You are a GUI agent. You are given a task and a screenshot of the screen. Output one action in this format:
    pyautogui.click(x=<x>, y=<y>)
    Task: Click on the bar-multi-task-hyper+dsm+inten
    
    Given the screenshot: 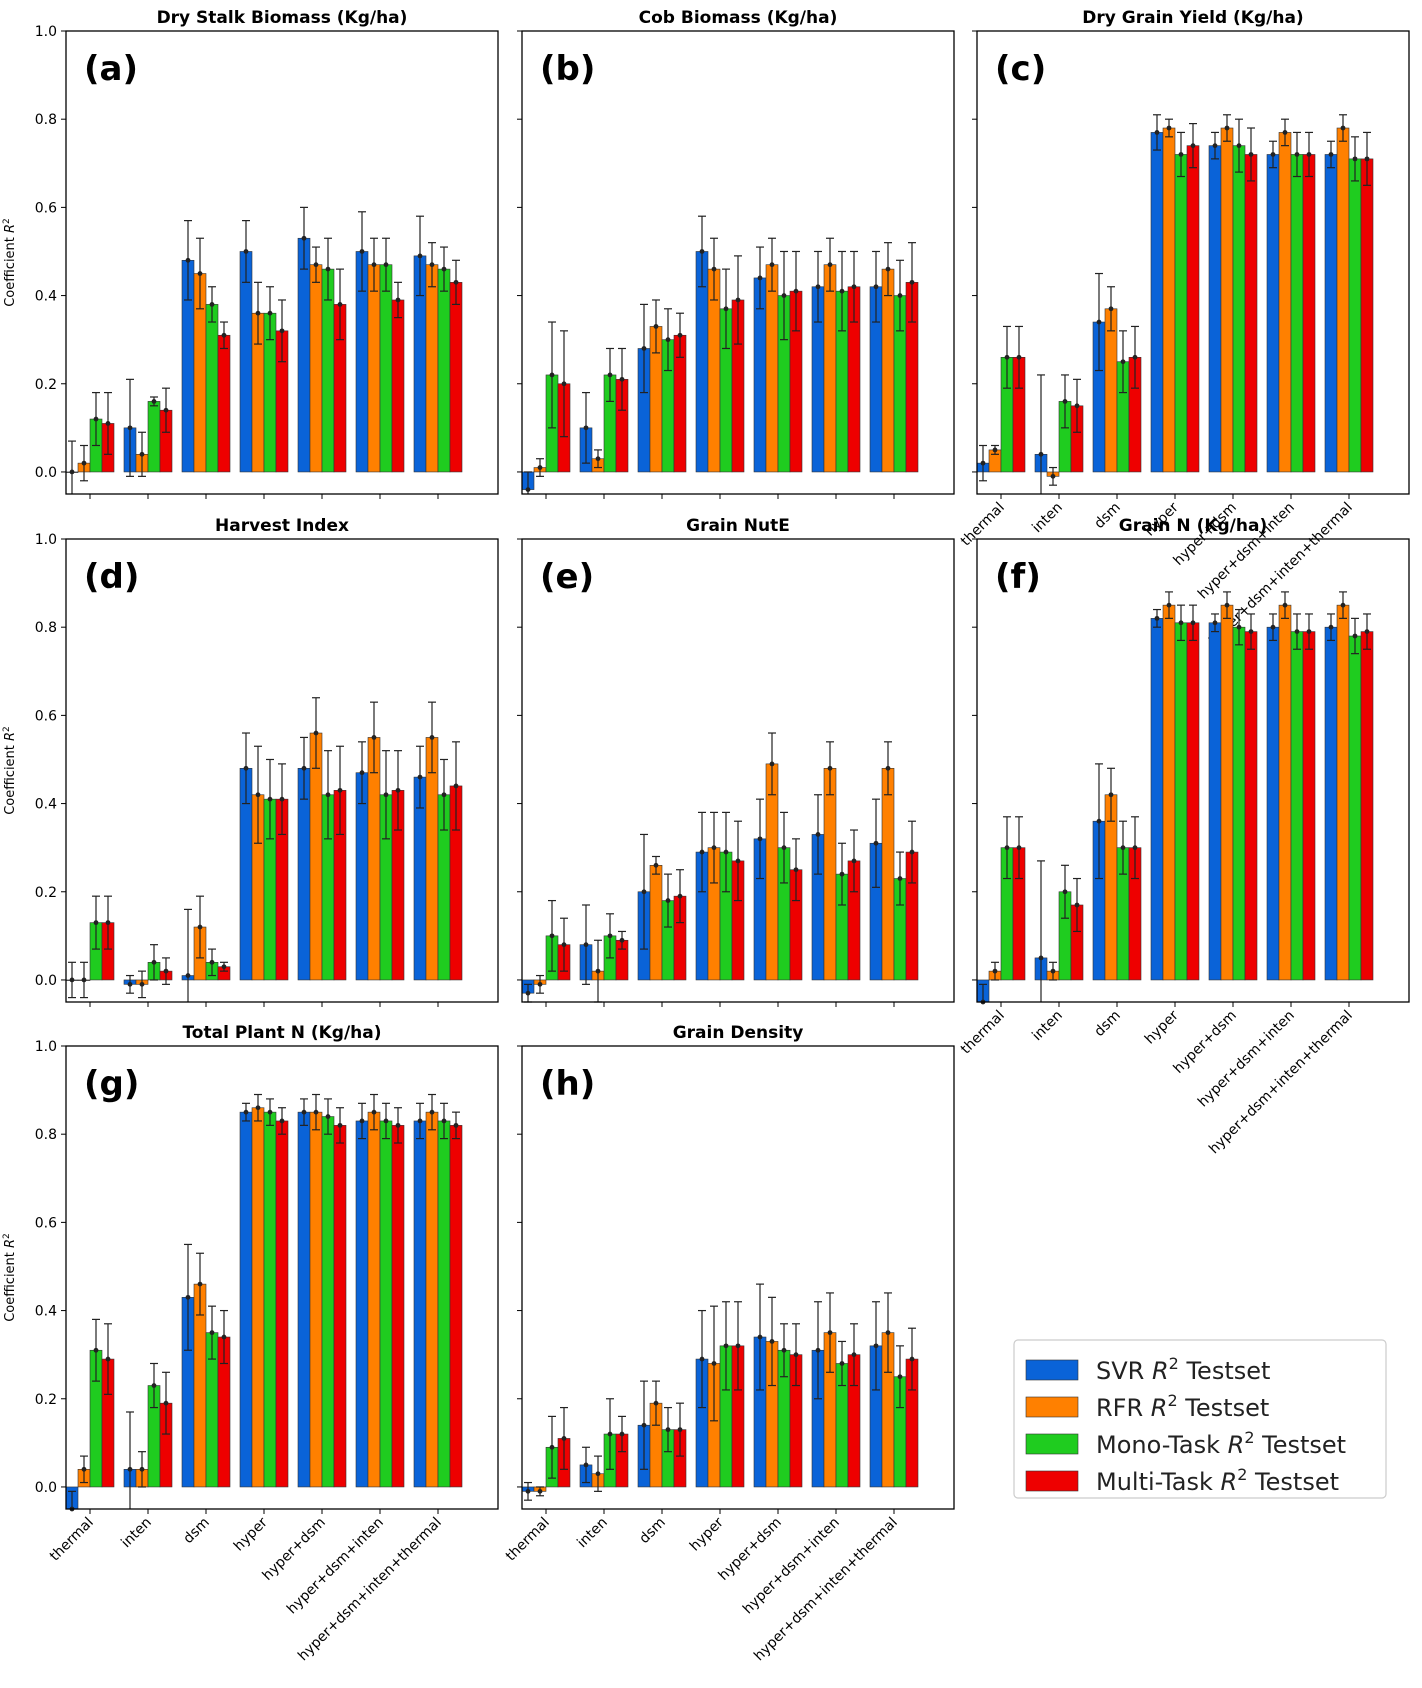 What is the action you would take?
    pyautogui.click(x=398, y=1306)
    